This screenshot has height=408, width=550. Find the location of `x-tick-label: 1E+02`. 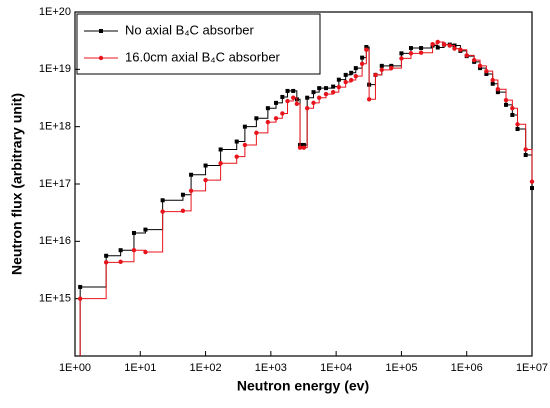

x-tick-label: 1E+02 is located at coordinates (206, 368).